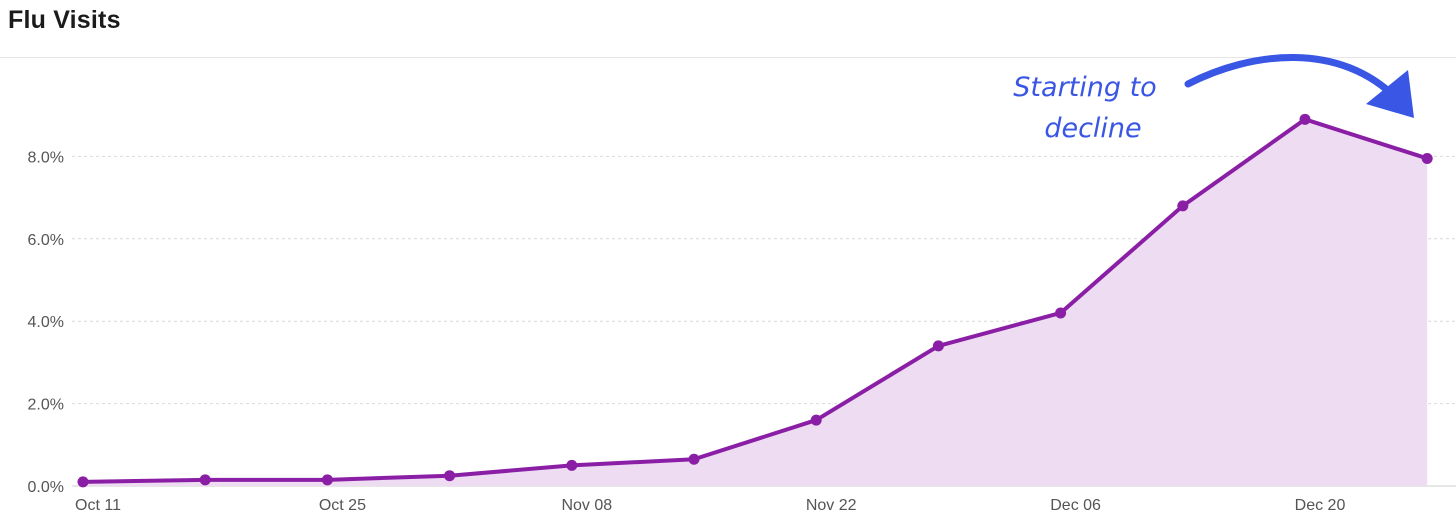  What do you see at coordinates (1390, 94) in the screenshot?
I see `annotation-arrowhead` at bounding box center [1390, 94].